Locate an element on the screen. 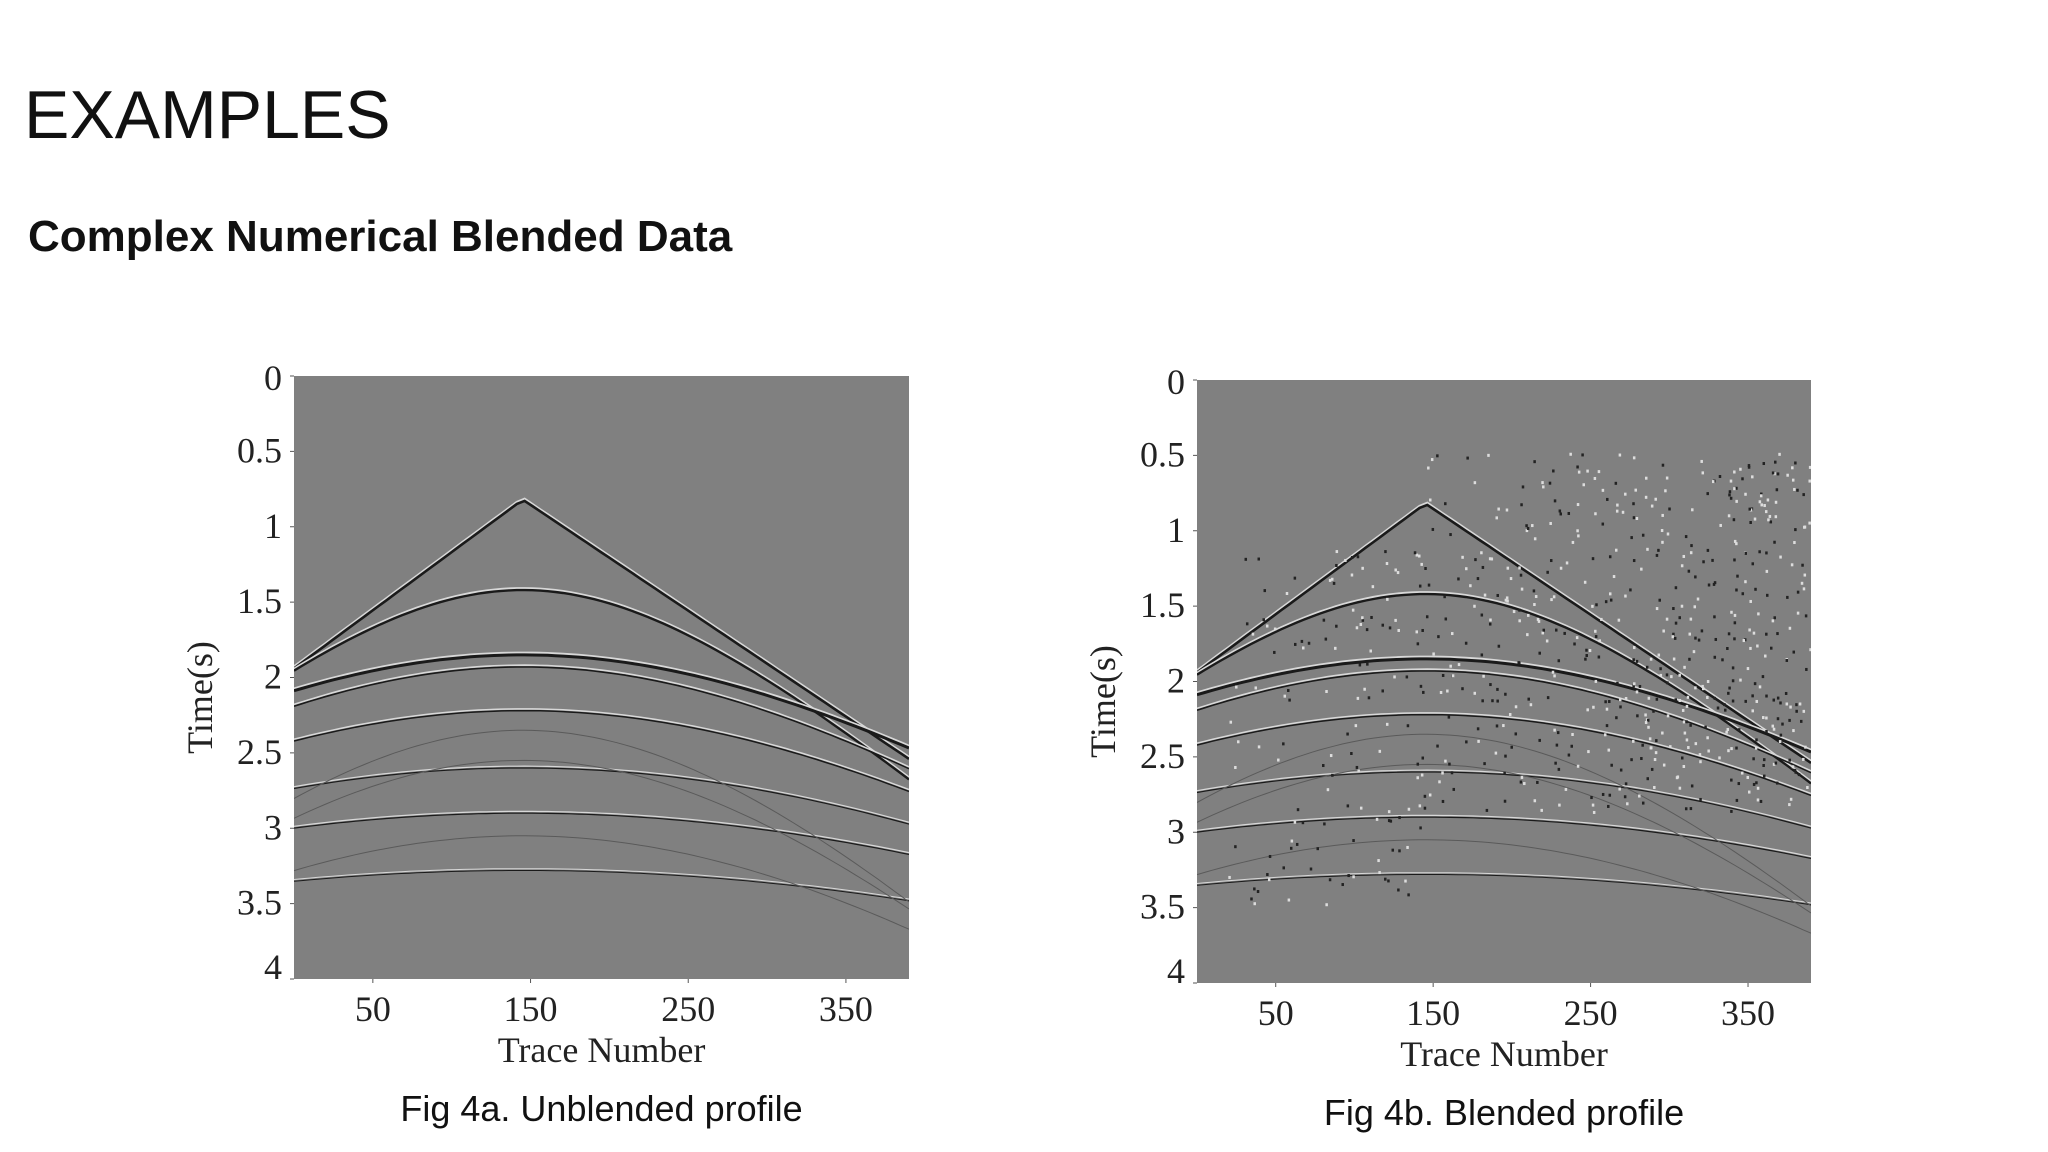  x-tick-label: 350 is located at coordinates (846, 1009).